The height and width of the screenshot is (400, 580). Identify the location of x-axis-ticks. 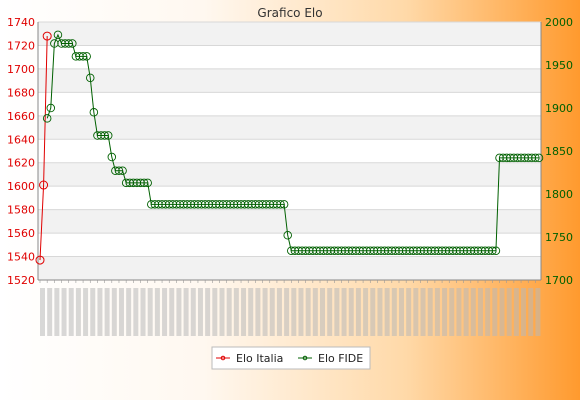
(290, 308).